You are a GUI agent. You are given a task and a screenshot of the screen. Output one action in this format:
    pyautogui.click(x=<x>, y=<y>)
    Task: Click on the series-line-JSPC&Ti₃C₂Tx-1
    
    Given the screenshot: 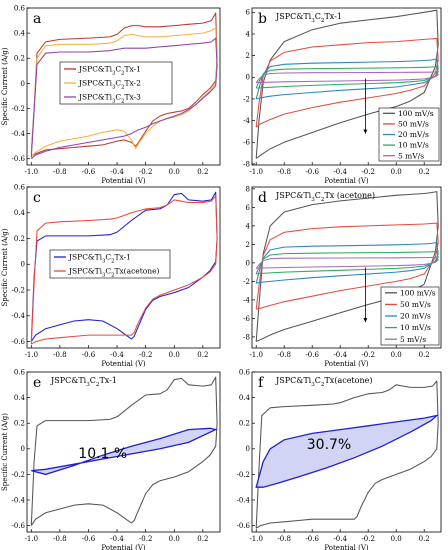 What is the action you would take?
    pyautogui.click(x=124, y=84)
    